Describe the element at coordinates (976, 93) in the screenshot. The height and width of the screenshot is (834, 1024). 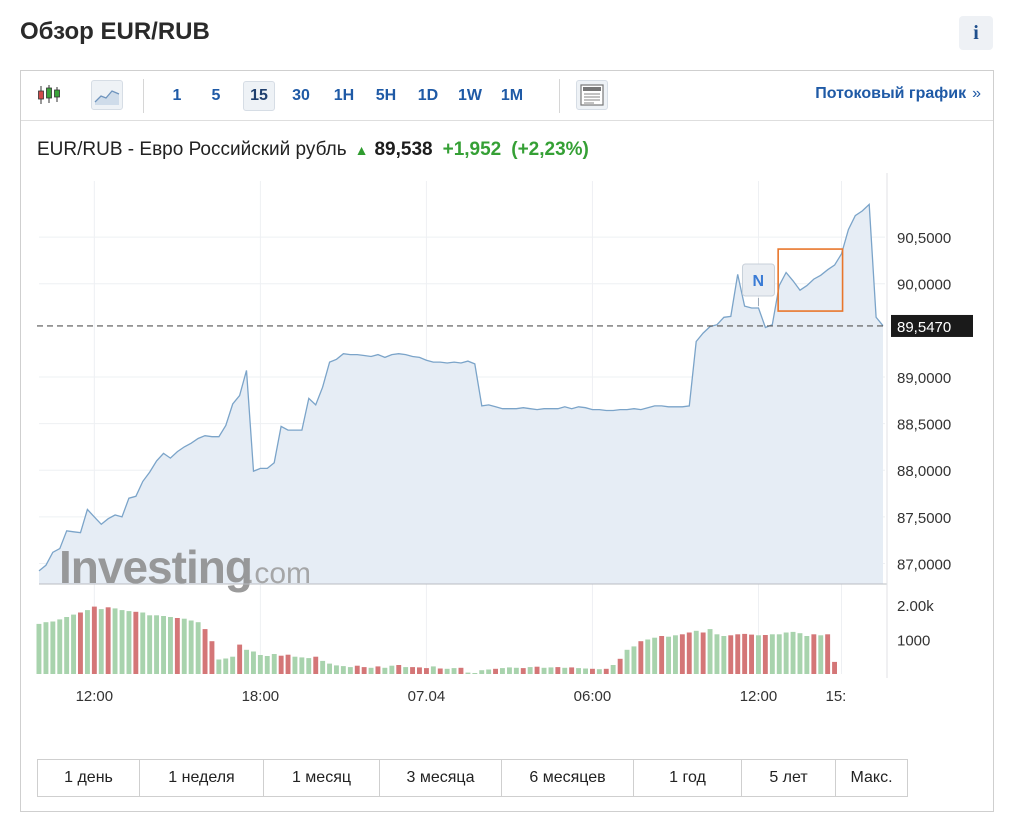
I see `chevron-right-icon: »` at that location.